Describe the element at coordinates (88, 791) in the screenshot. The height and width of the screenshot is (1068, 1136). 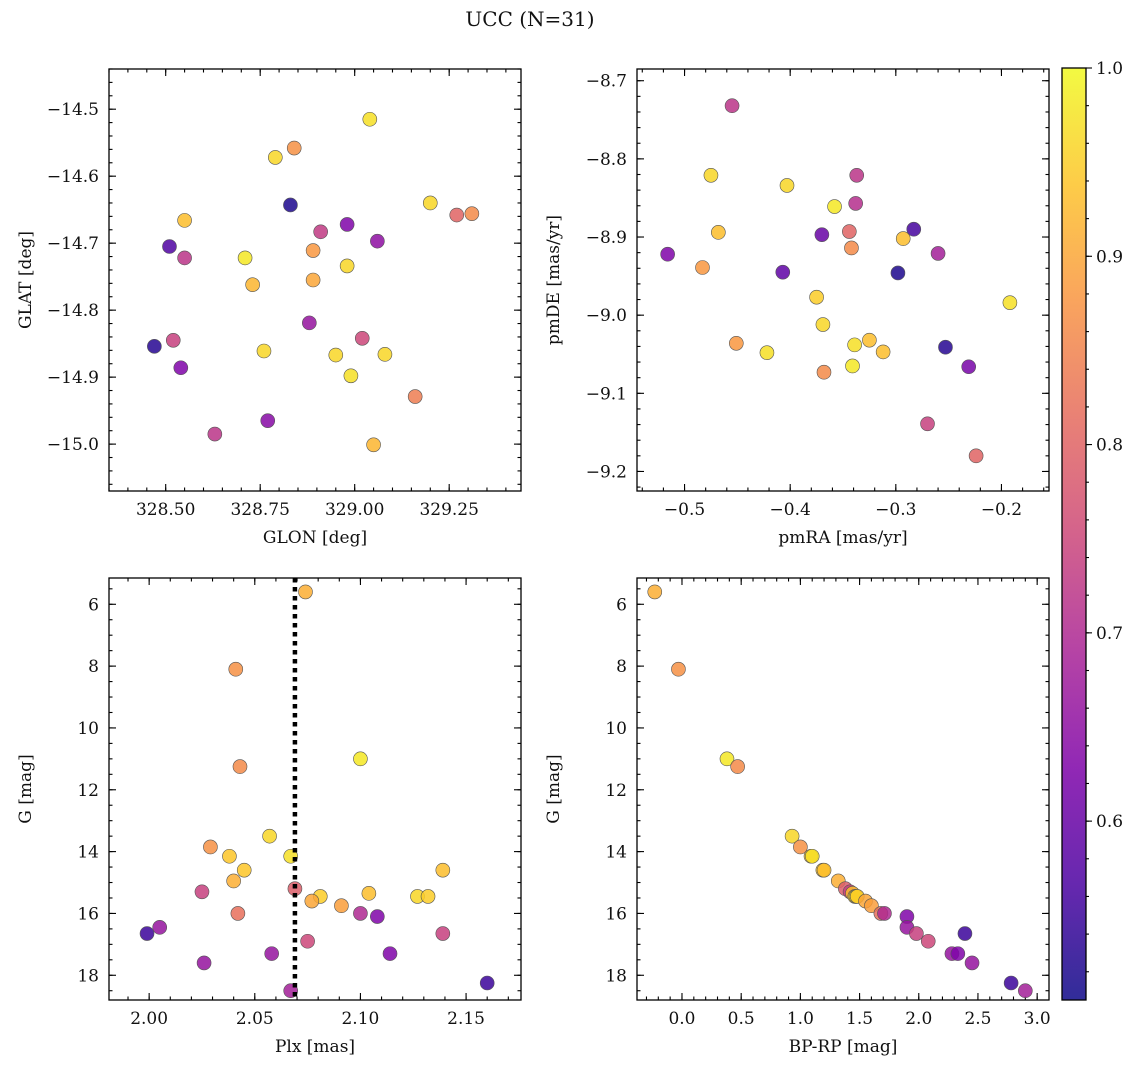
I see `y-tick-label: 12` at that location.